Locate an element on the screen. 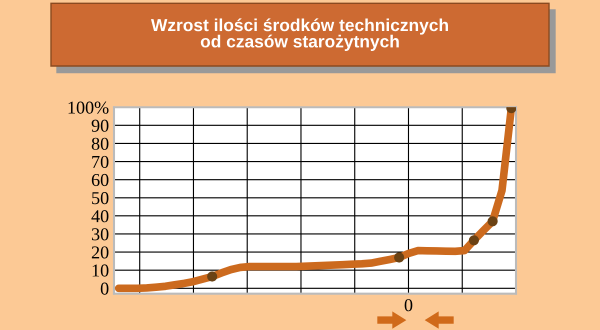 Image resolution: width=600 pixels, height=330 pixels. y-tick-label: 30 is located at coordinates (100, 234).